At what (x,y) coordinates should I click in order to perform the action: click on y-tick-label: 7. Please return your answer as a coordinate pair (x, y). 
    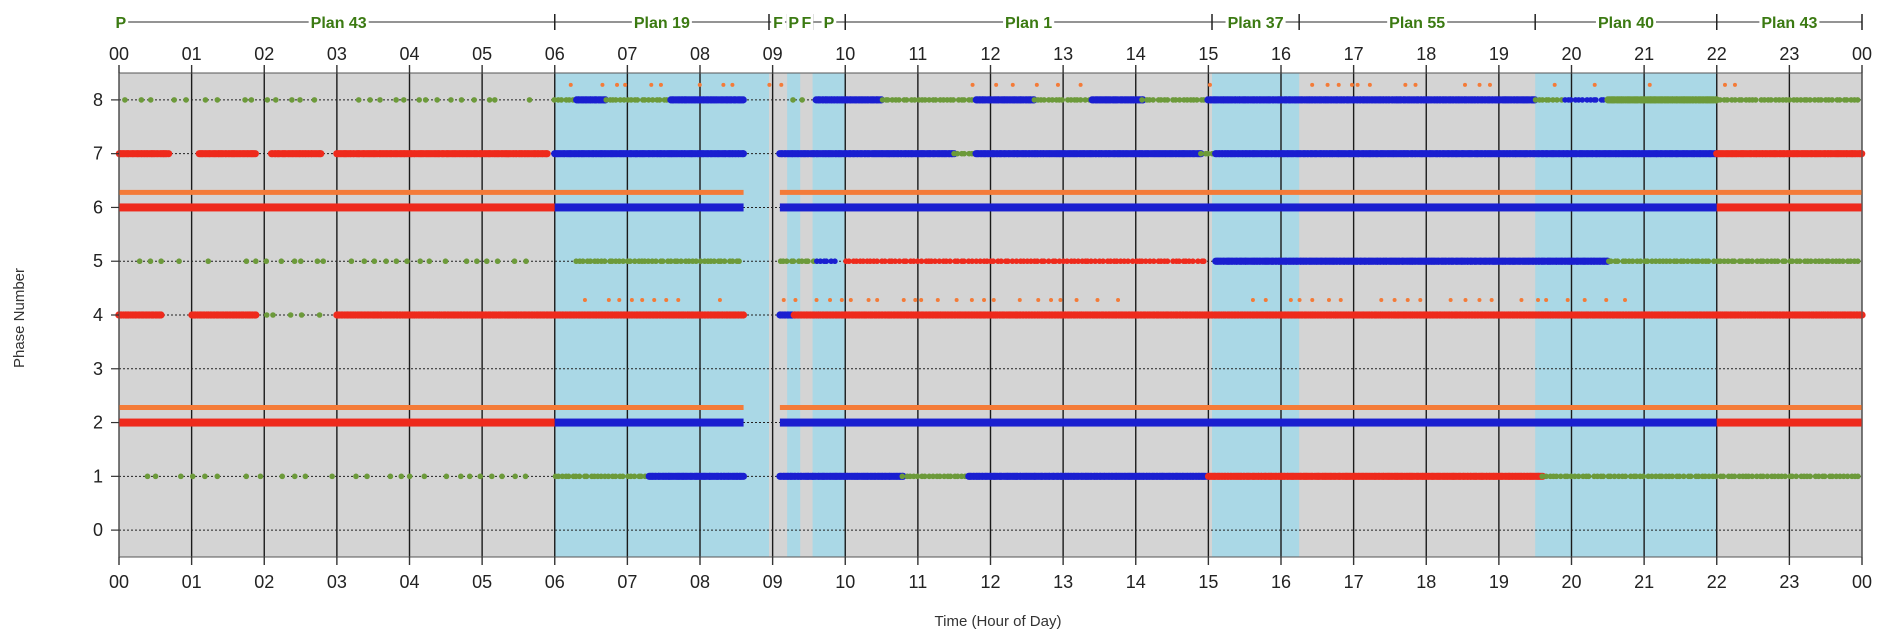
    Looking at the image, I should click on (98, 154).